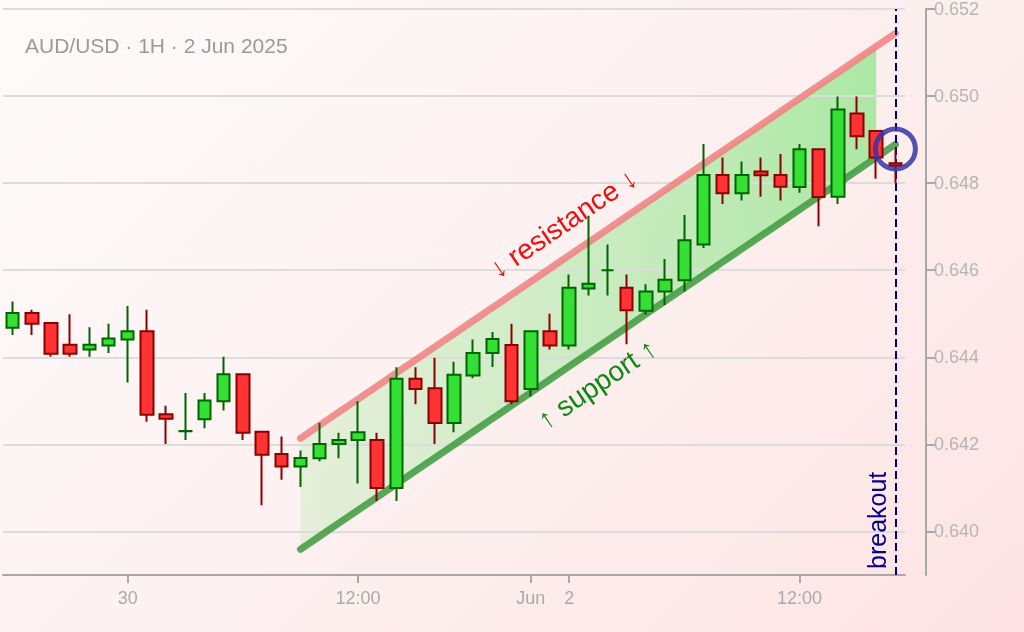 The height and width of the screenshot is (632, 1024). What do you see at coordinates (876, 520) in the screenshot?
I see `annotation: breakout` at bounding box center [876, 520].